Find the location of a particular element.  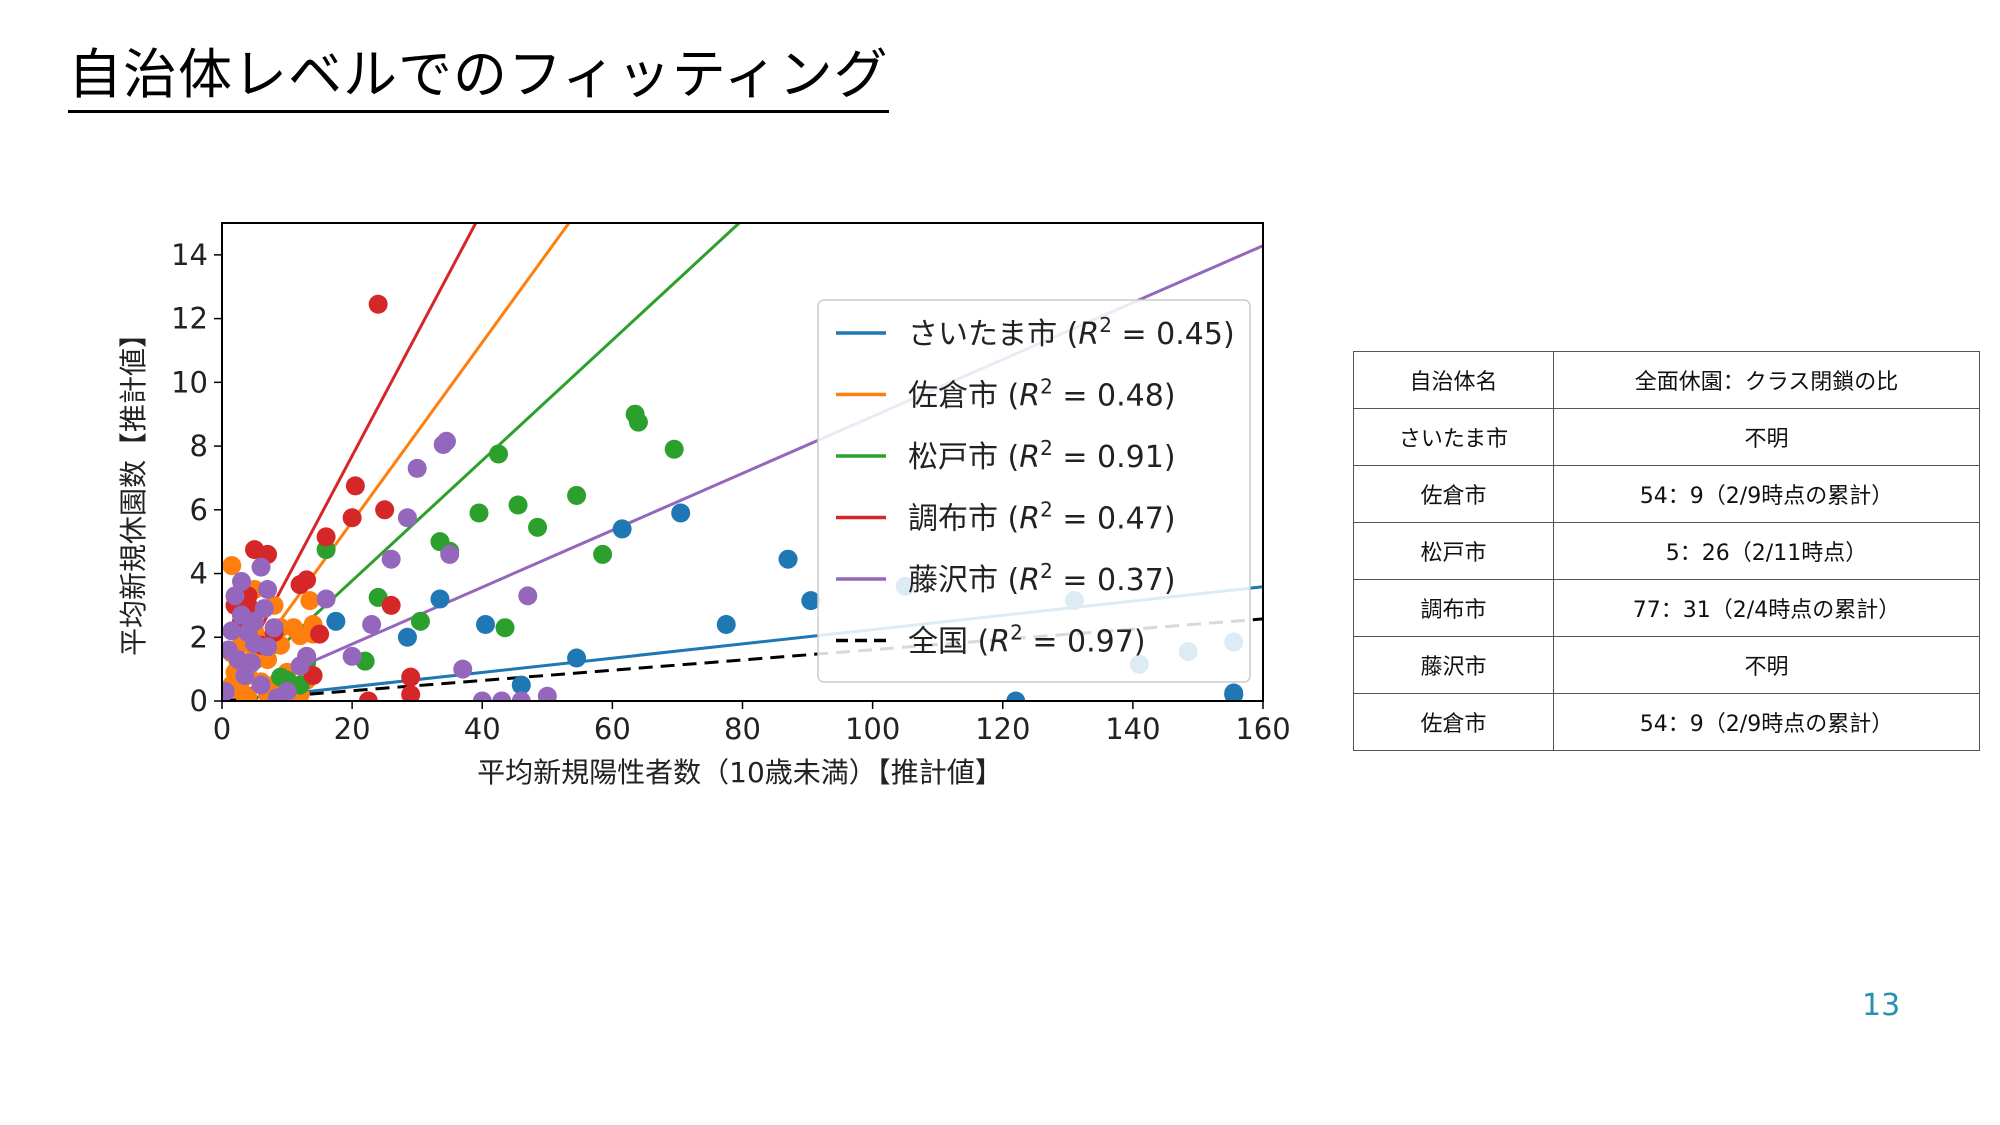

x-tick-label: 0 is located at coordinates (222, 729).